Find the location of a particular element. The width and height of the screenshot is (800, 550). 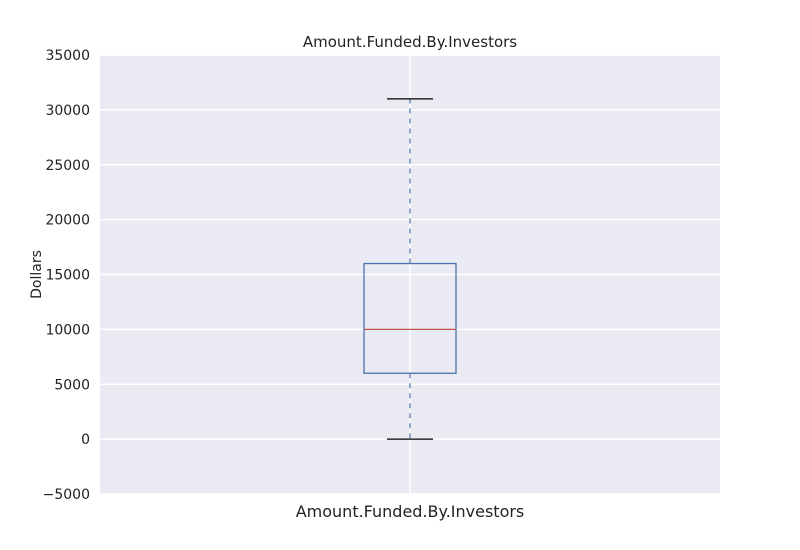

box-layer is located at coordinates (410, 269).